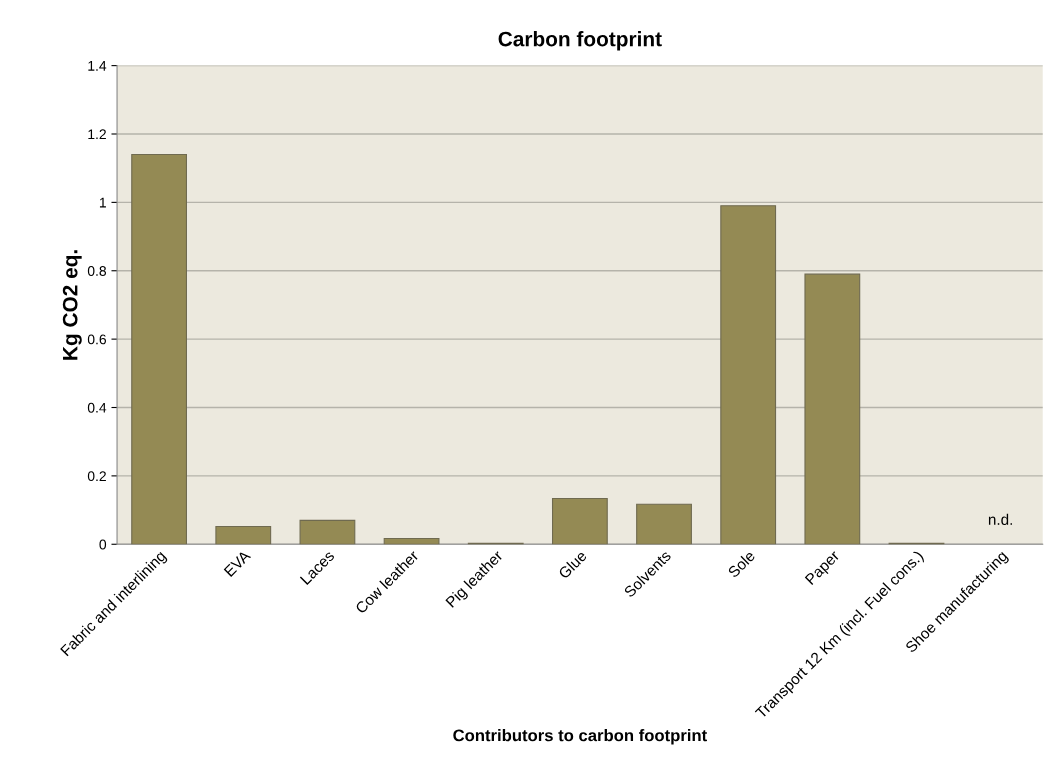 The height and width of the screenshot is (772, 1064). What do you see at coordinates (96, 476) in the screenshot?
I see `y-tick-label: 0.2` at bounding box center [96, 476].